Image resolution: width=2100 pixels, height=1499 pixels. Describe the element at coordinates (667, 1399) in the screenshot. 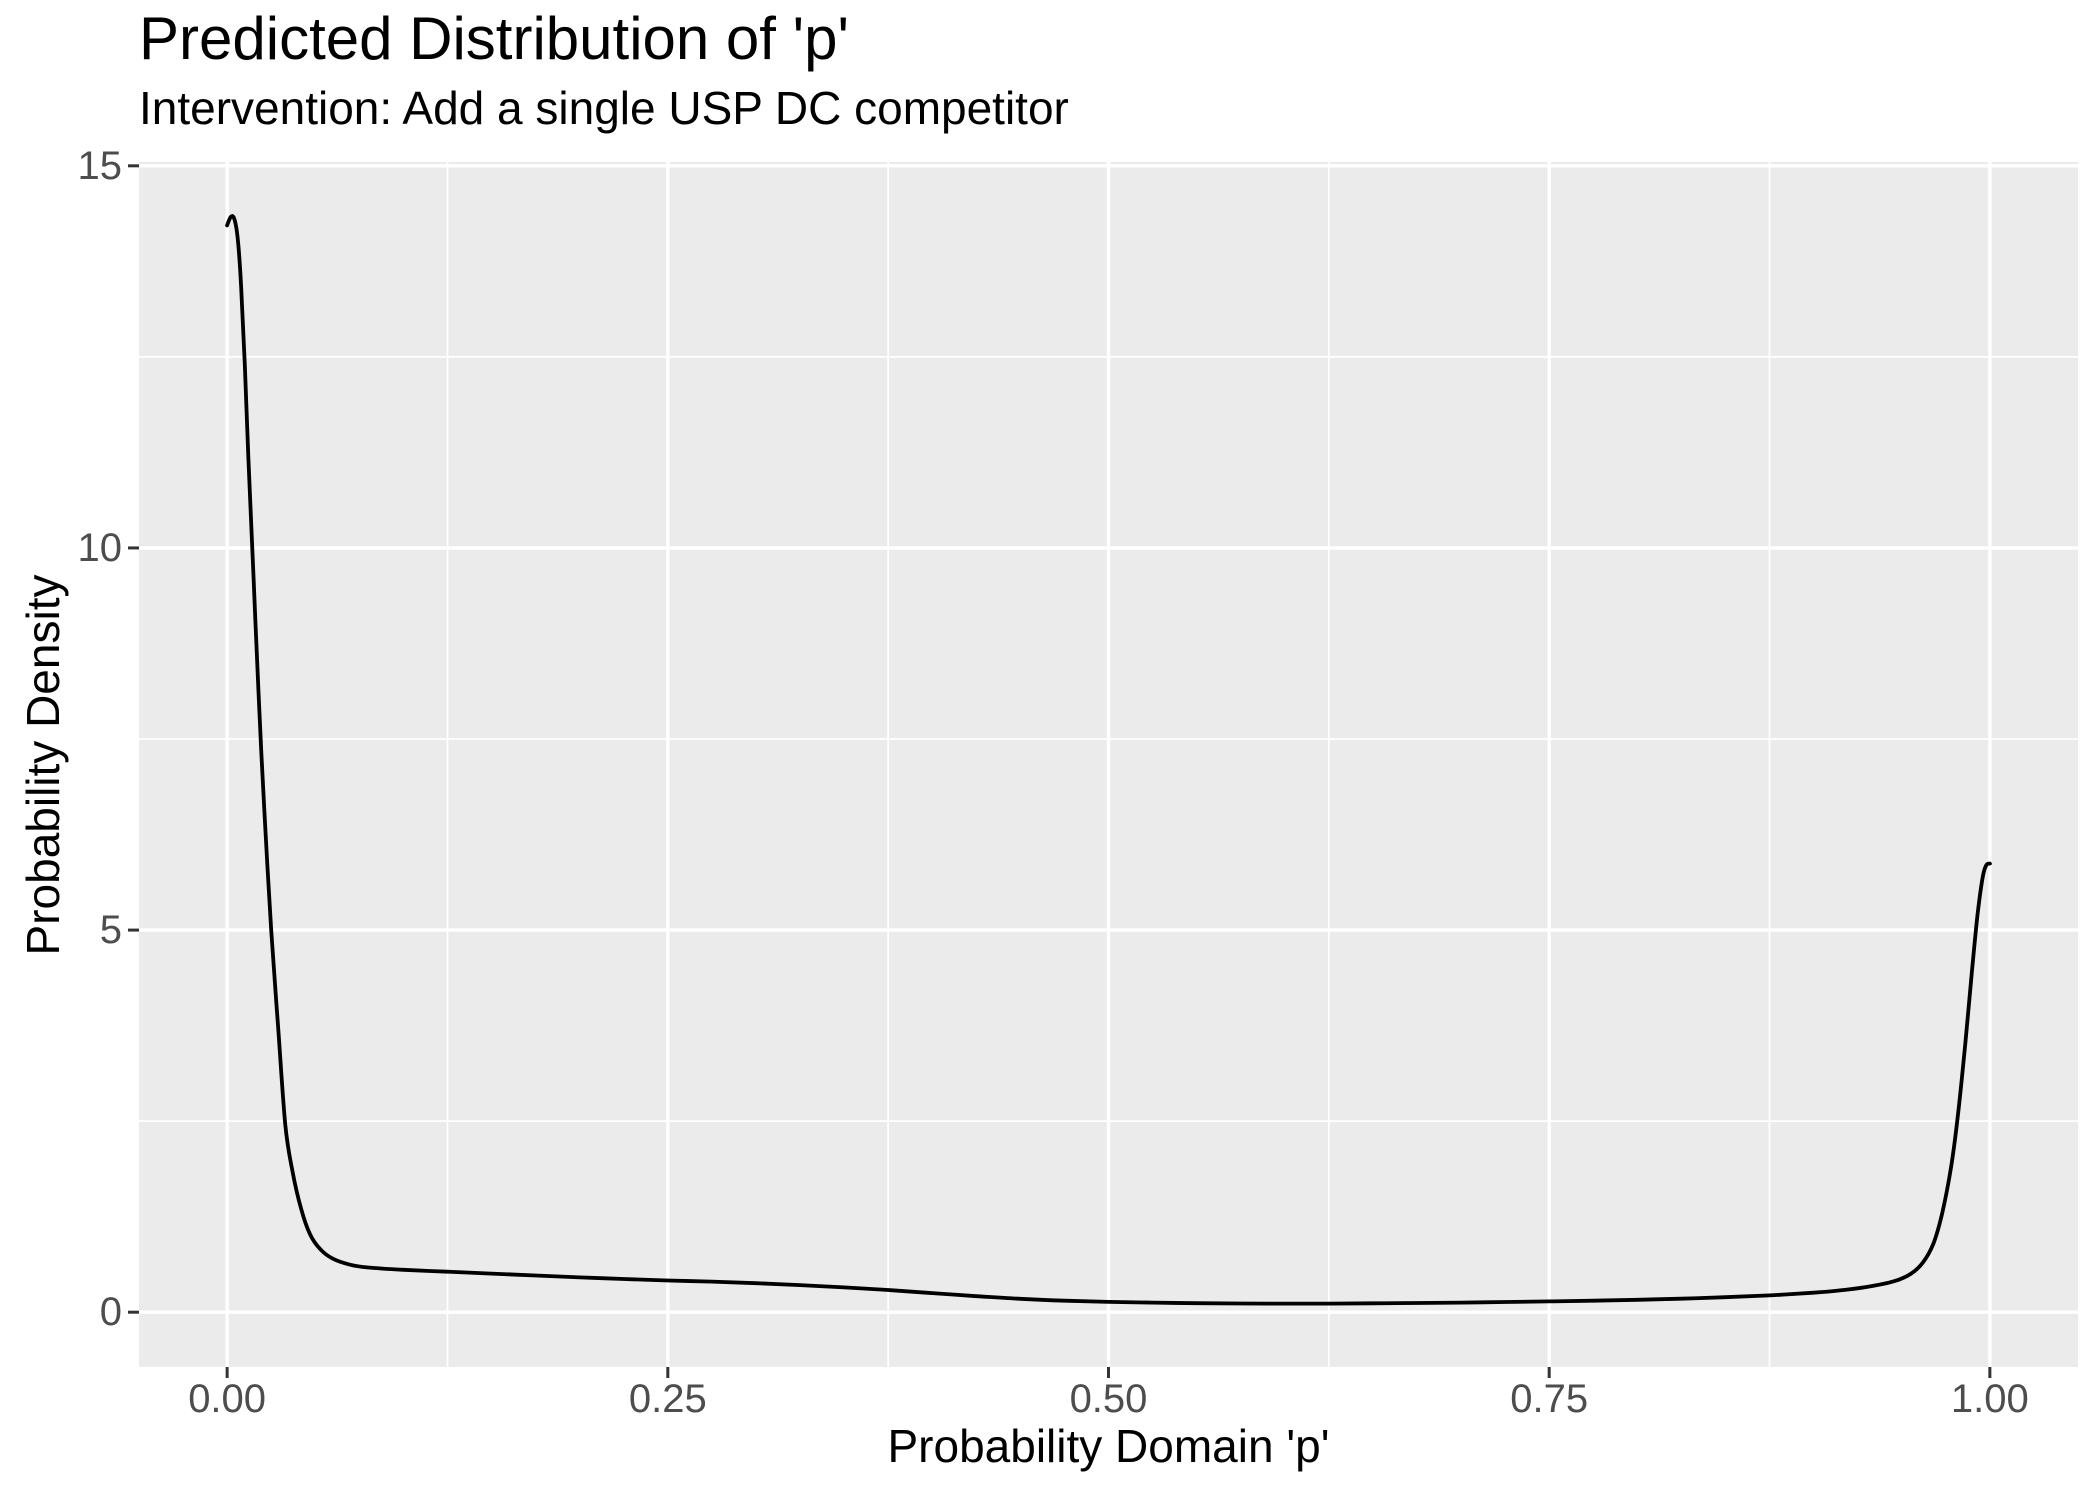

I see `x-tick-label: 0.25` at that location.